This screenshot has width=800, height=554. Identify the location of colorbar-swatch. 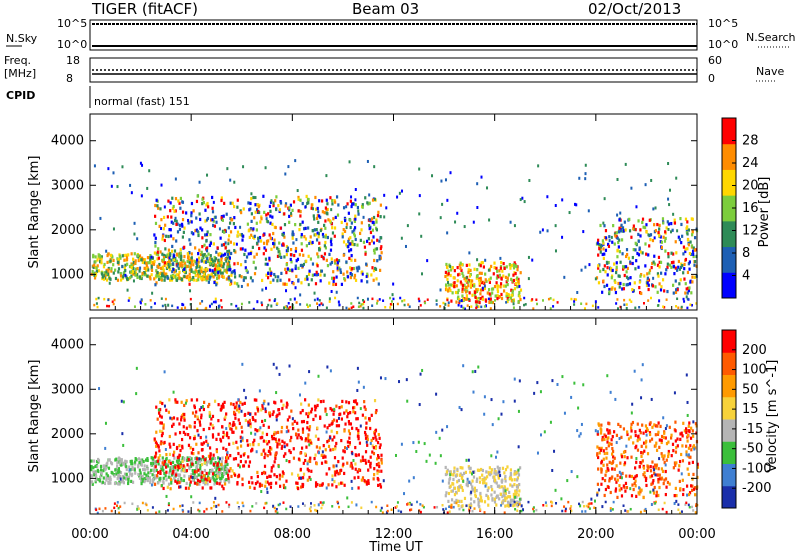
(729, 131).